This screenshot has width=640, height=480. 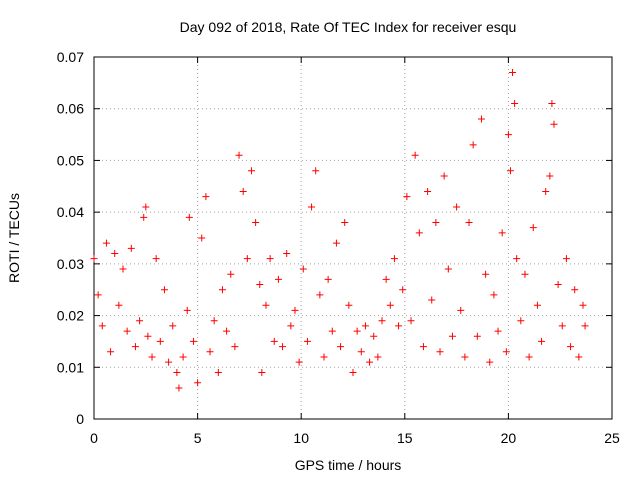 I want to click on y-tick-label: 0.03, so click(x=70, y=264).